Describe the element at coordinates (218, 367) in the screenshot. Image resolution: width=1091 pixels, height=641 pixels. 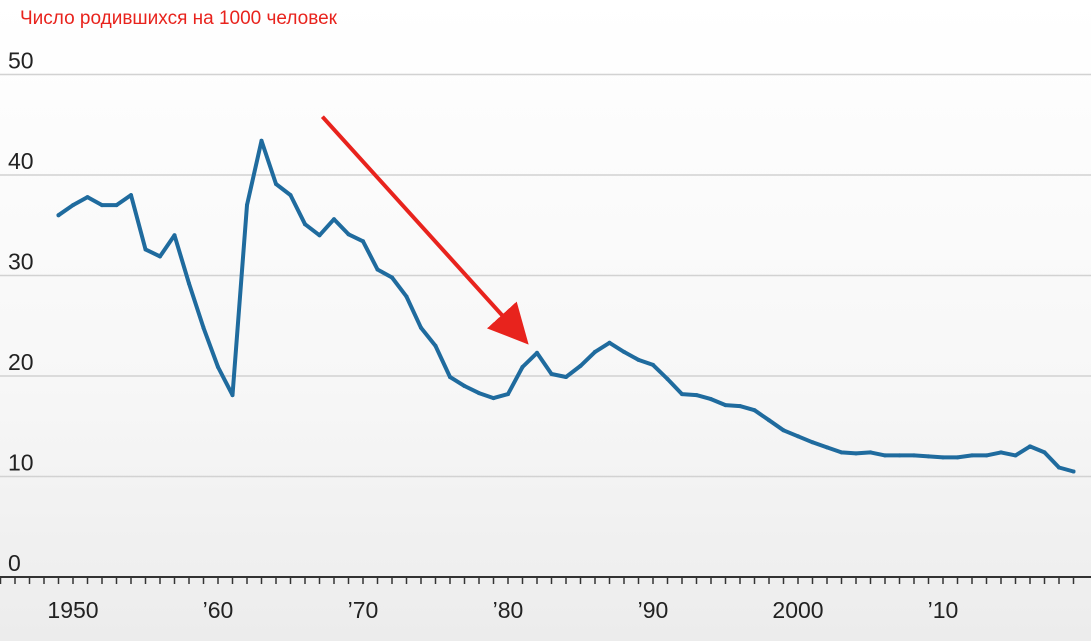
I see `data-point-1960` at that location.